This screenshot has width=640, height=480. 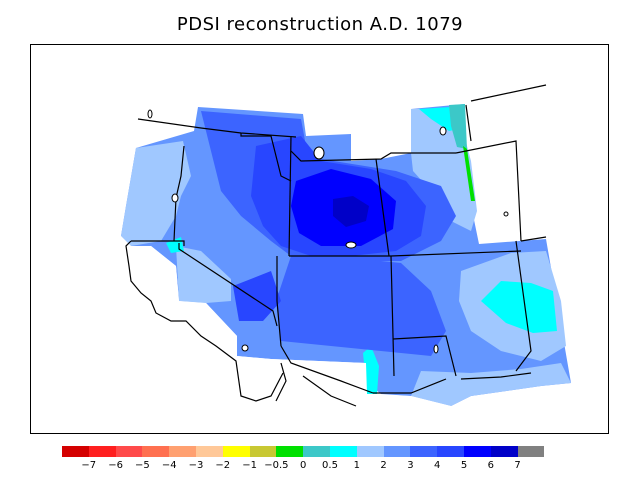 I want to click on legend-bar, so click(x=322, y=451).